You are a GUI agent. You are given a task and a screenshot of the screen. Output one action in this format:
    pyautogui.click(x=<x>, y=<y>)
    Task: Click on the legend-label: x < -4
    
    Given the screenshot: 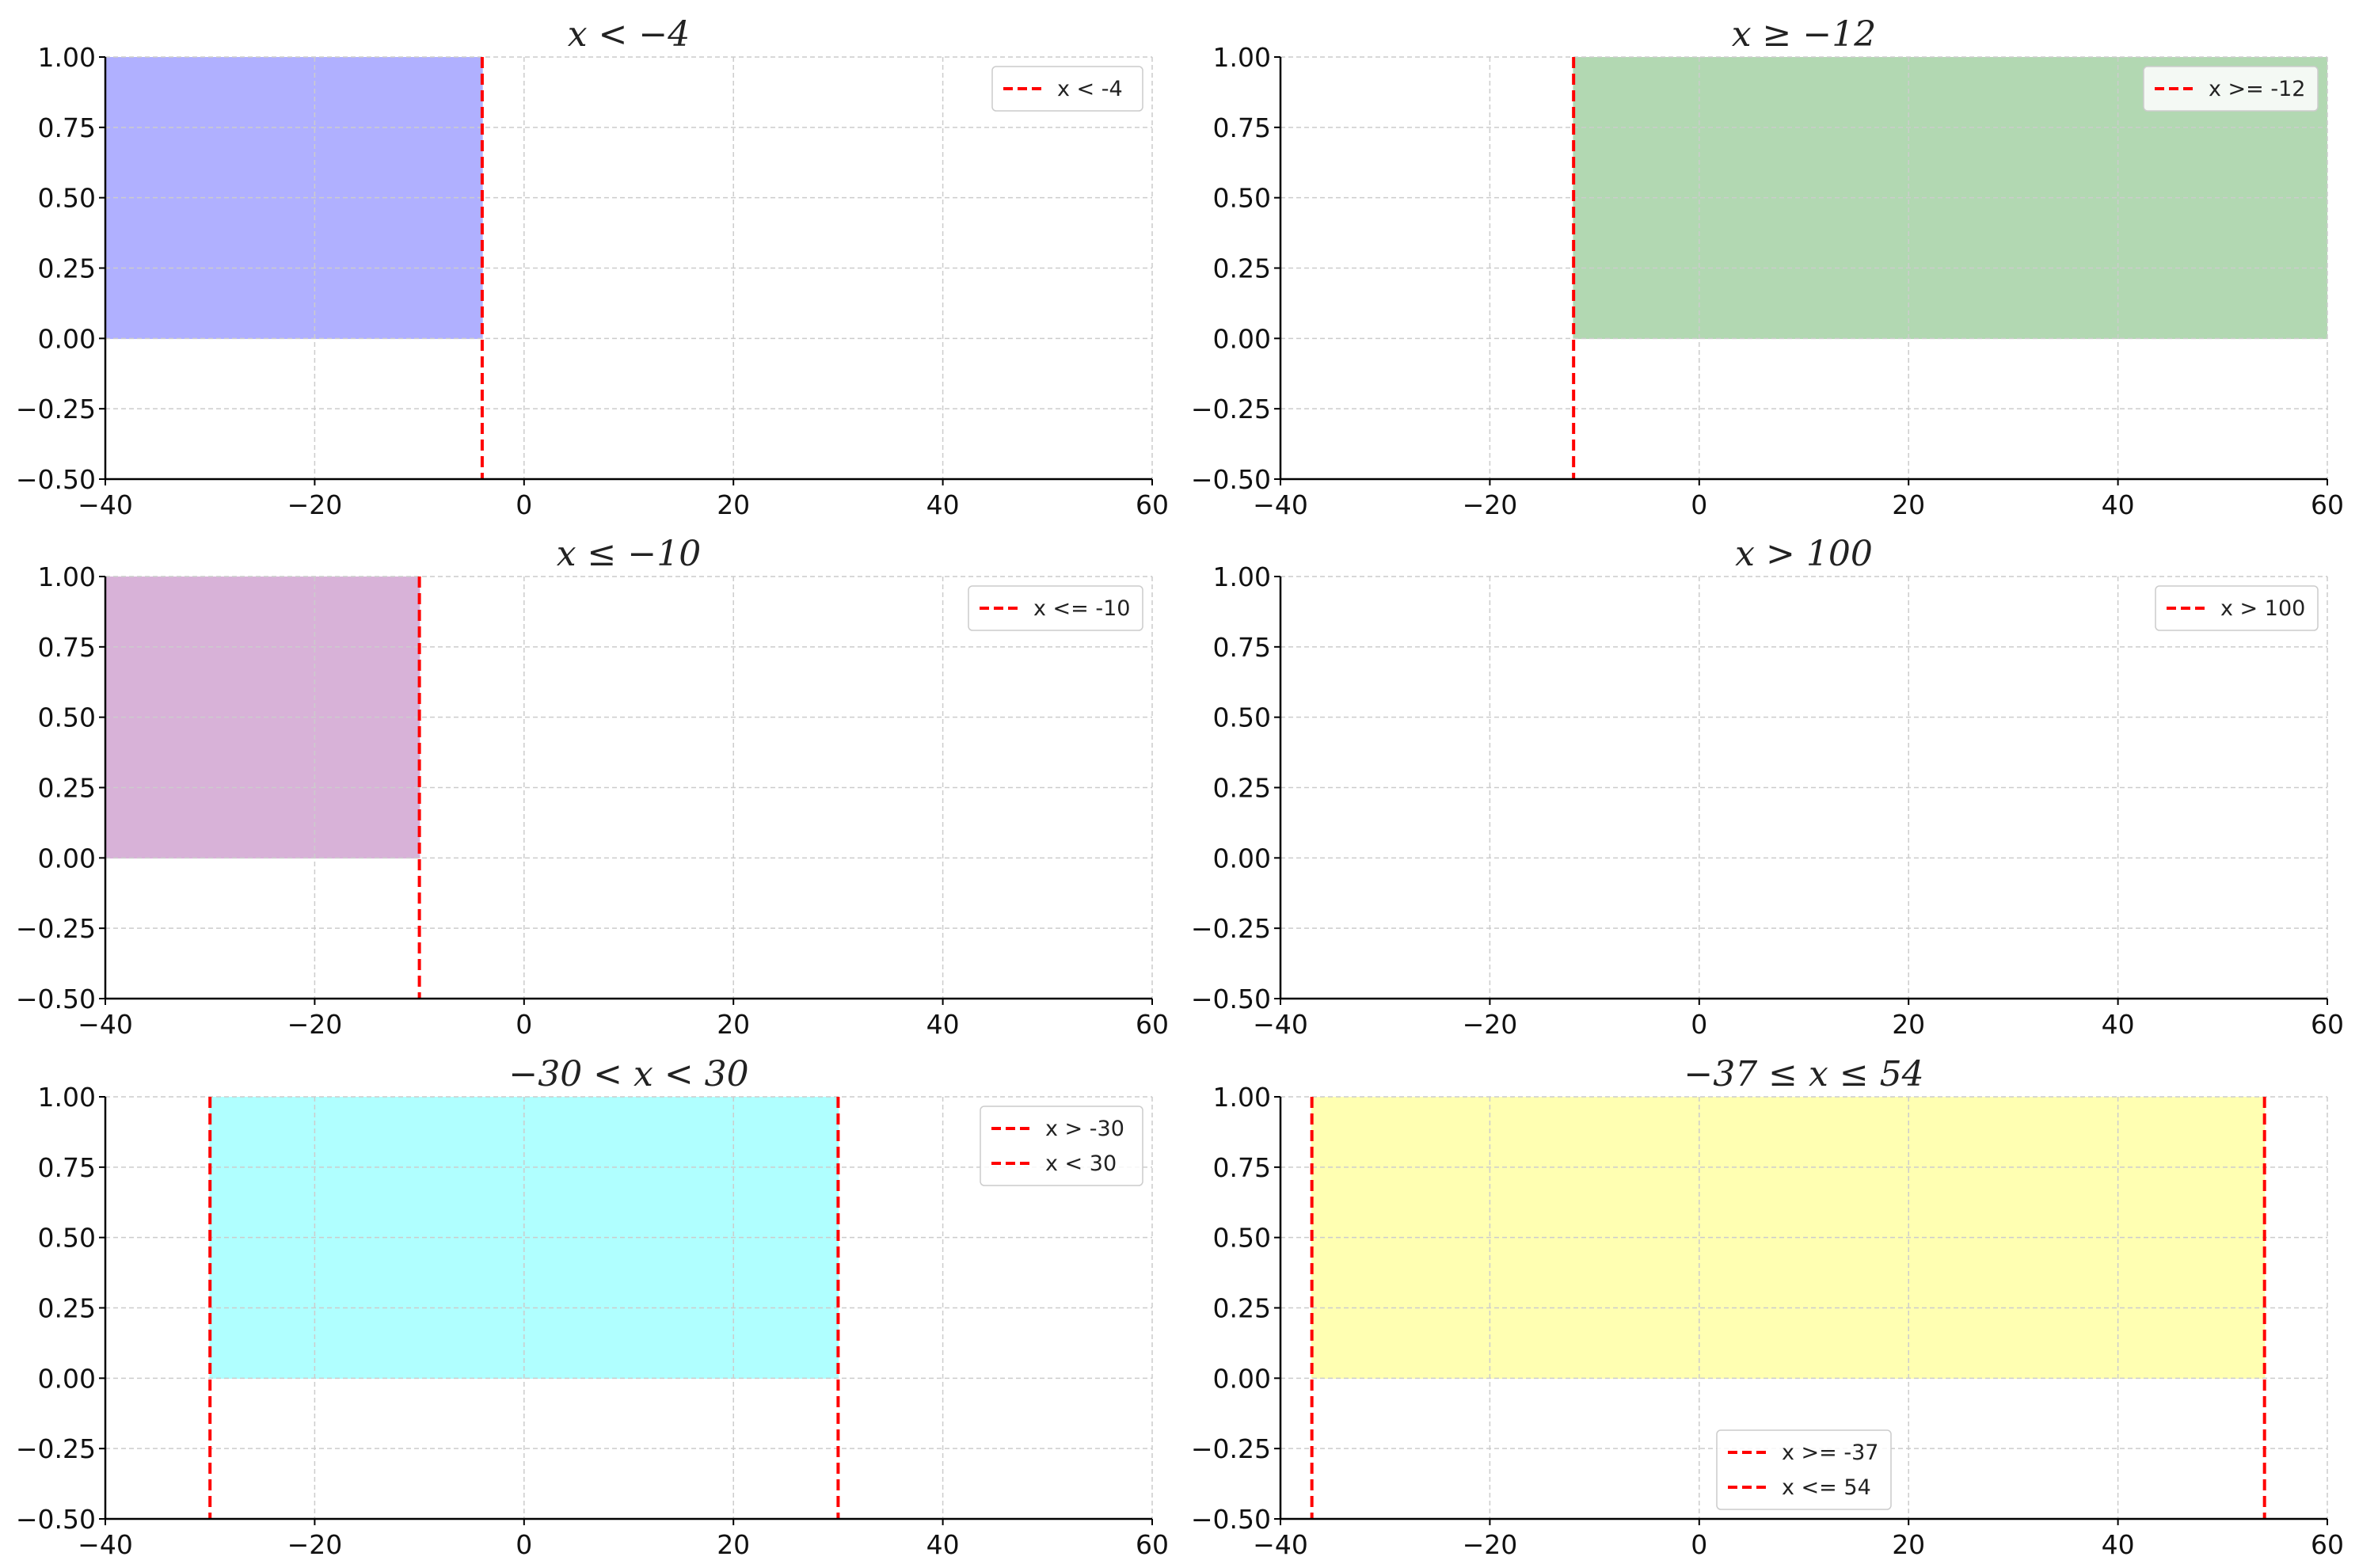 What is the action you would take?
    pyautogui.click(x=1090, y=89)
    